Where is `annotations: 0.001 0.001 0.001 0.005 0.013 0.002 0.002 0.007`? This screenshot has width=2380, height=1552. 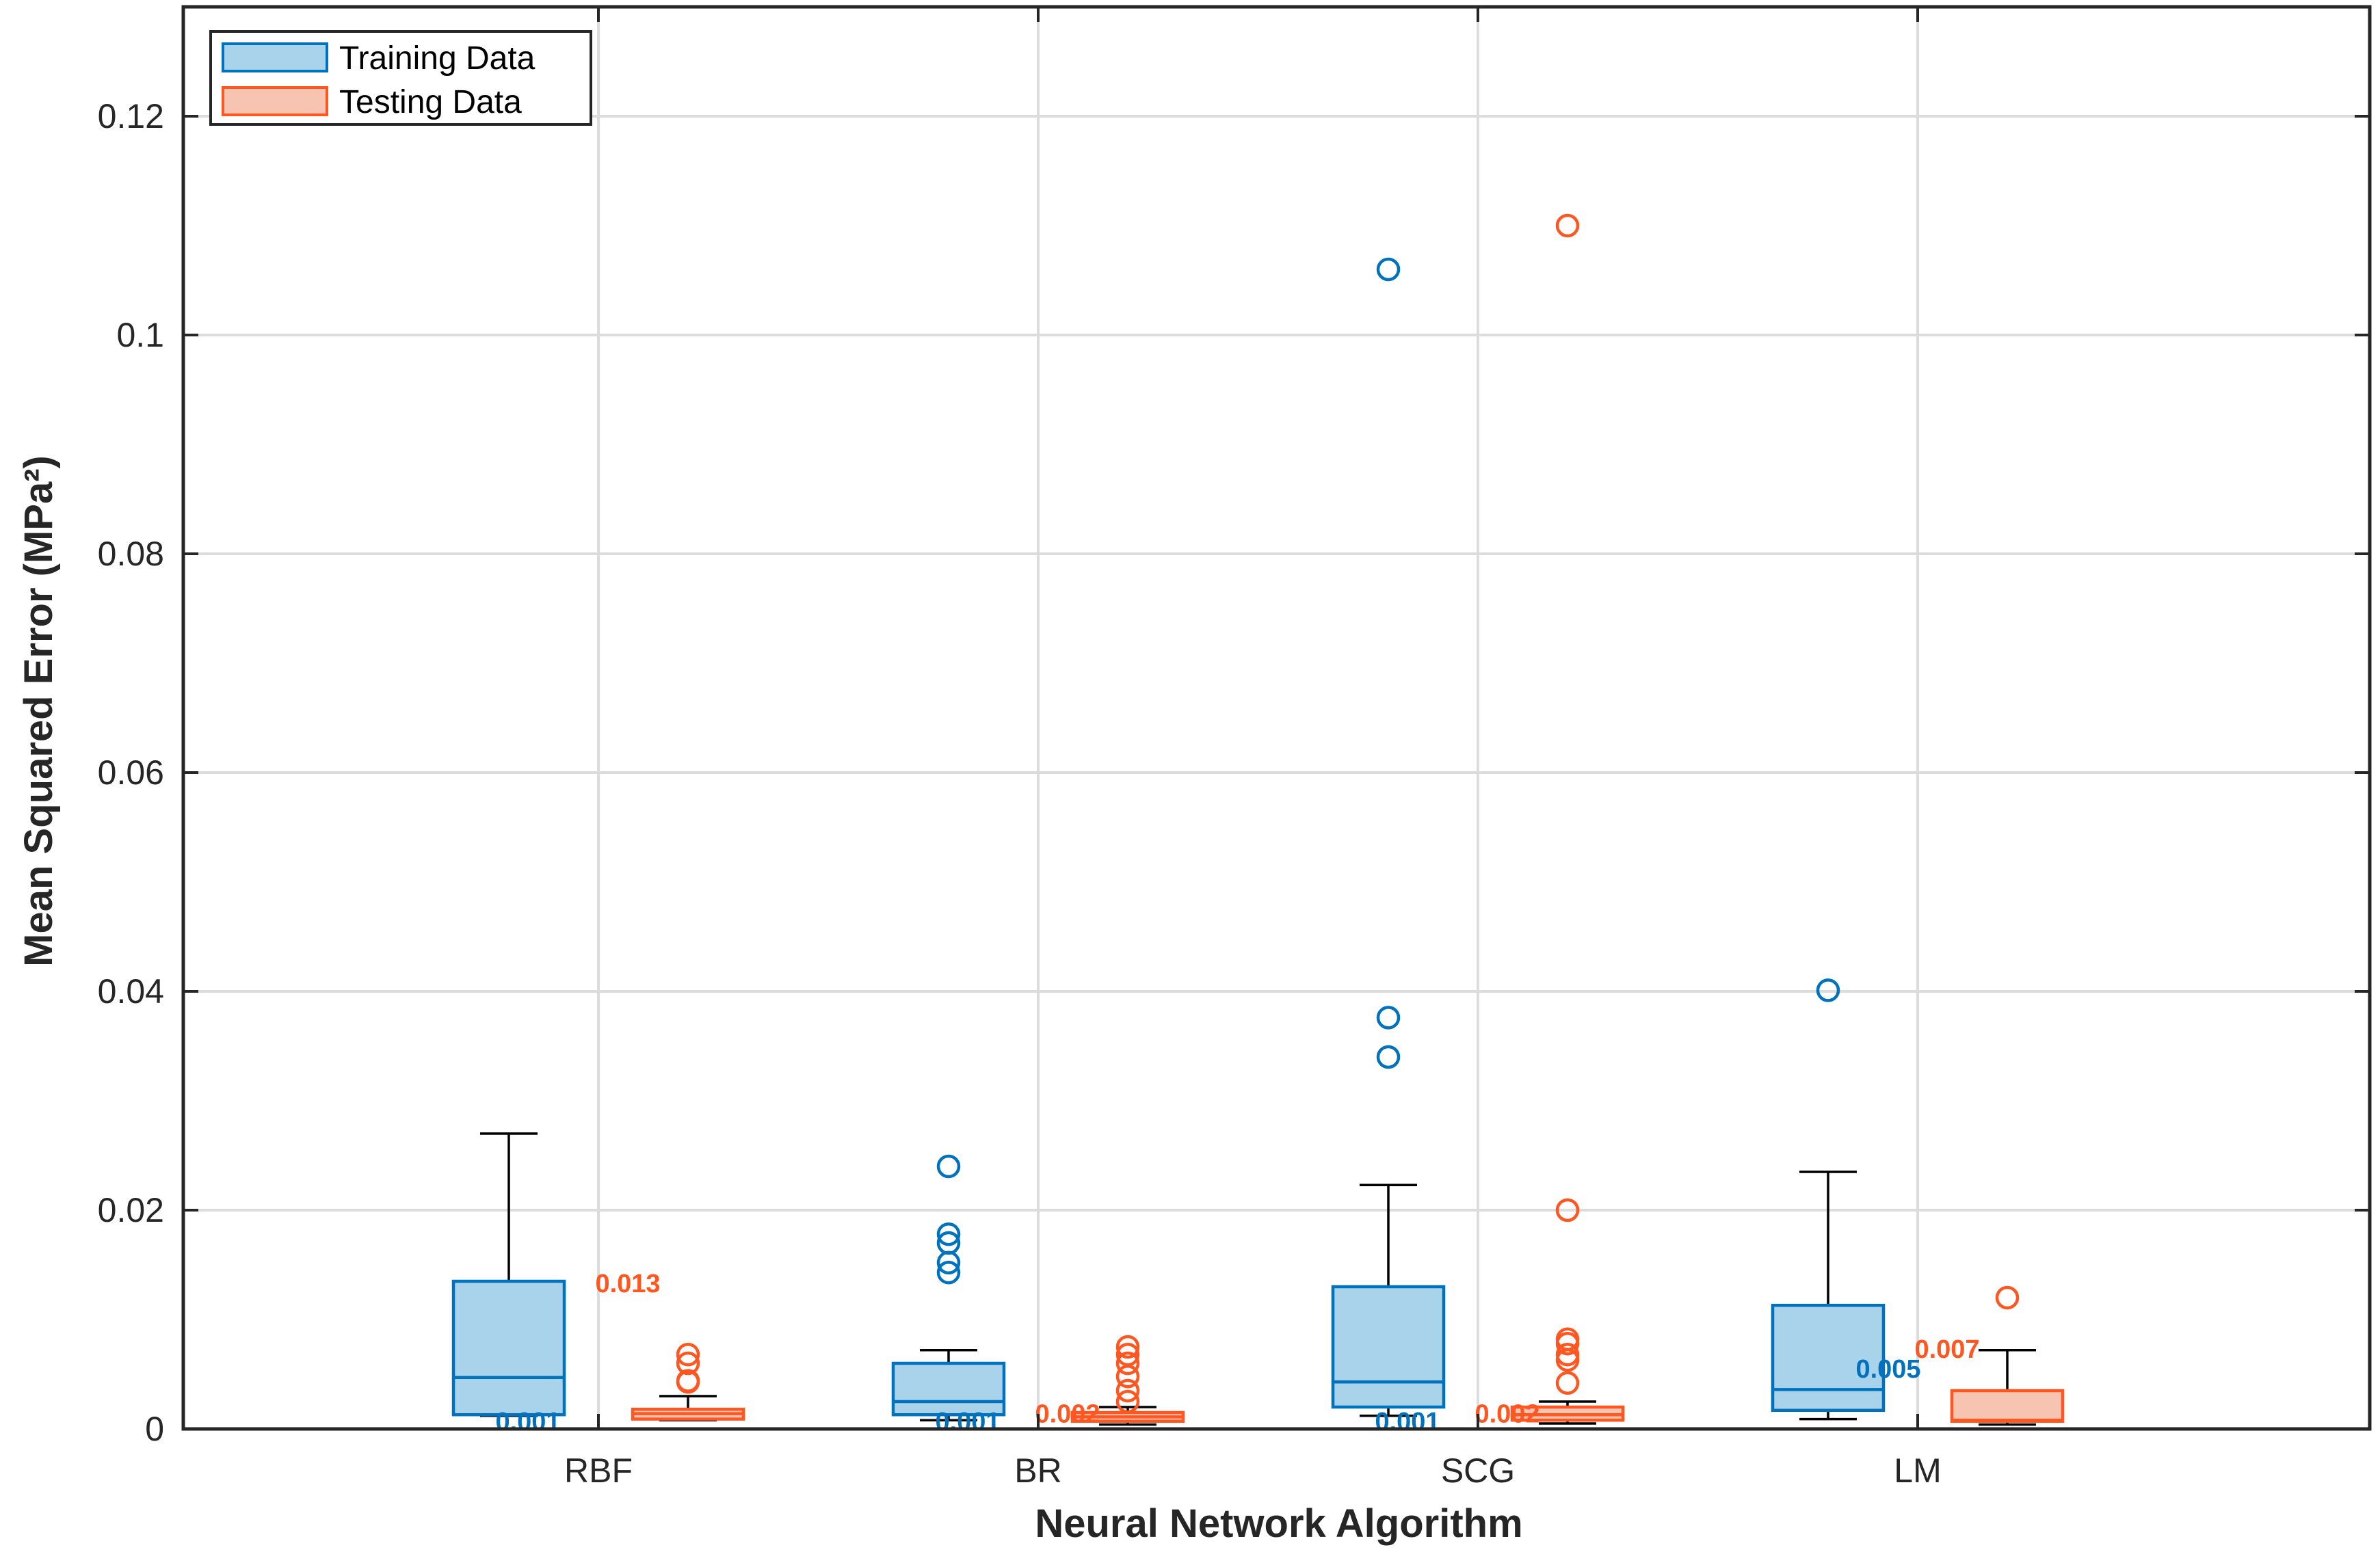 annotations: 0.001 0.001 0.001 0.005 0.013 0.002 0.002 0.007 is located at coordinates (1237, 1353).